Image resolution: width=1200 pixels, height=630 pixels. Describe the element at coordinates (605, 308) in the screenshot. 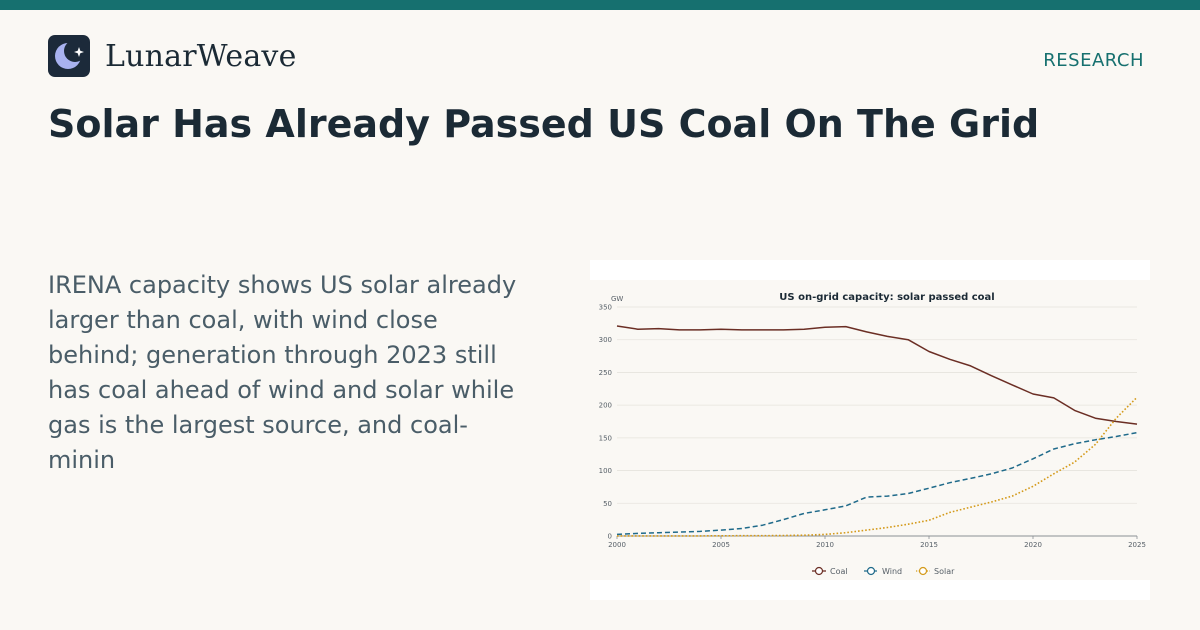

I see `y-tick-label: 350` at that location.